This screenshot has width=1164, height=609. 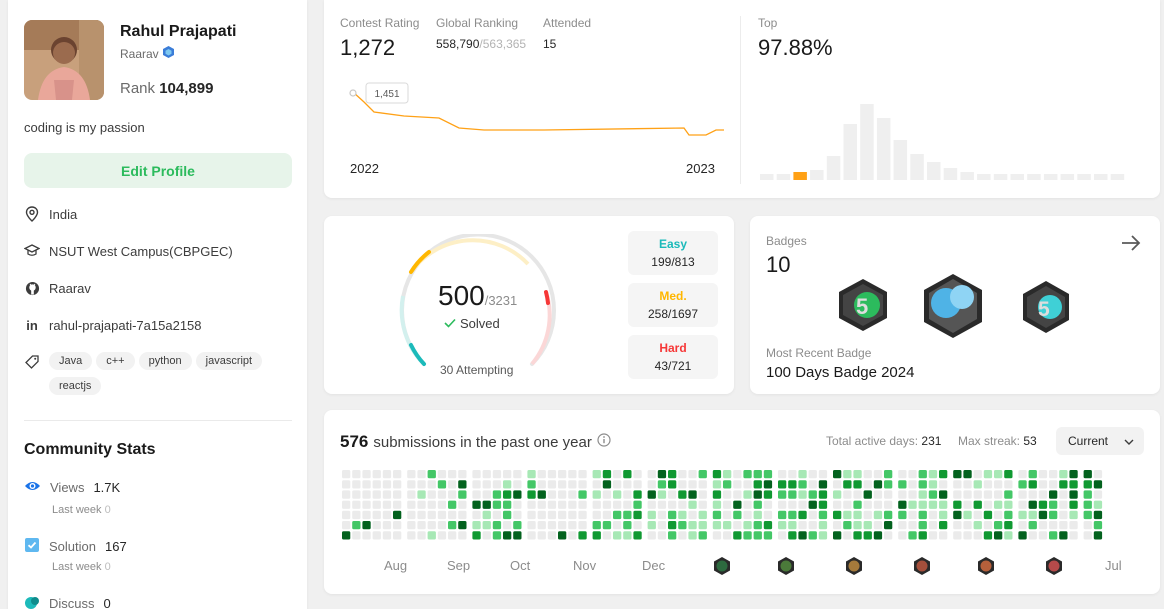 I want to click on arrow-right-icon, so click(x=1131, y=245).